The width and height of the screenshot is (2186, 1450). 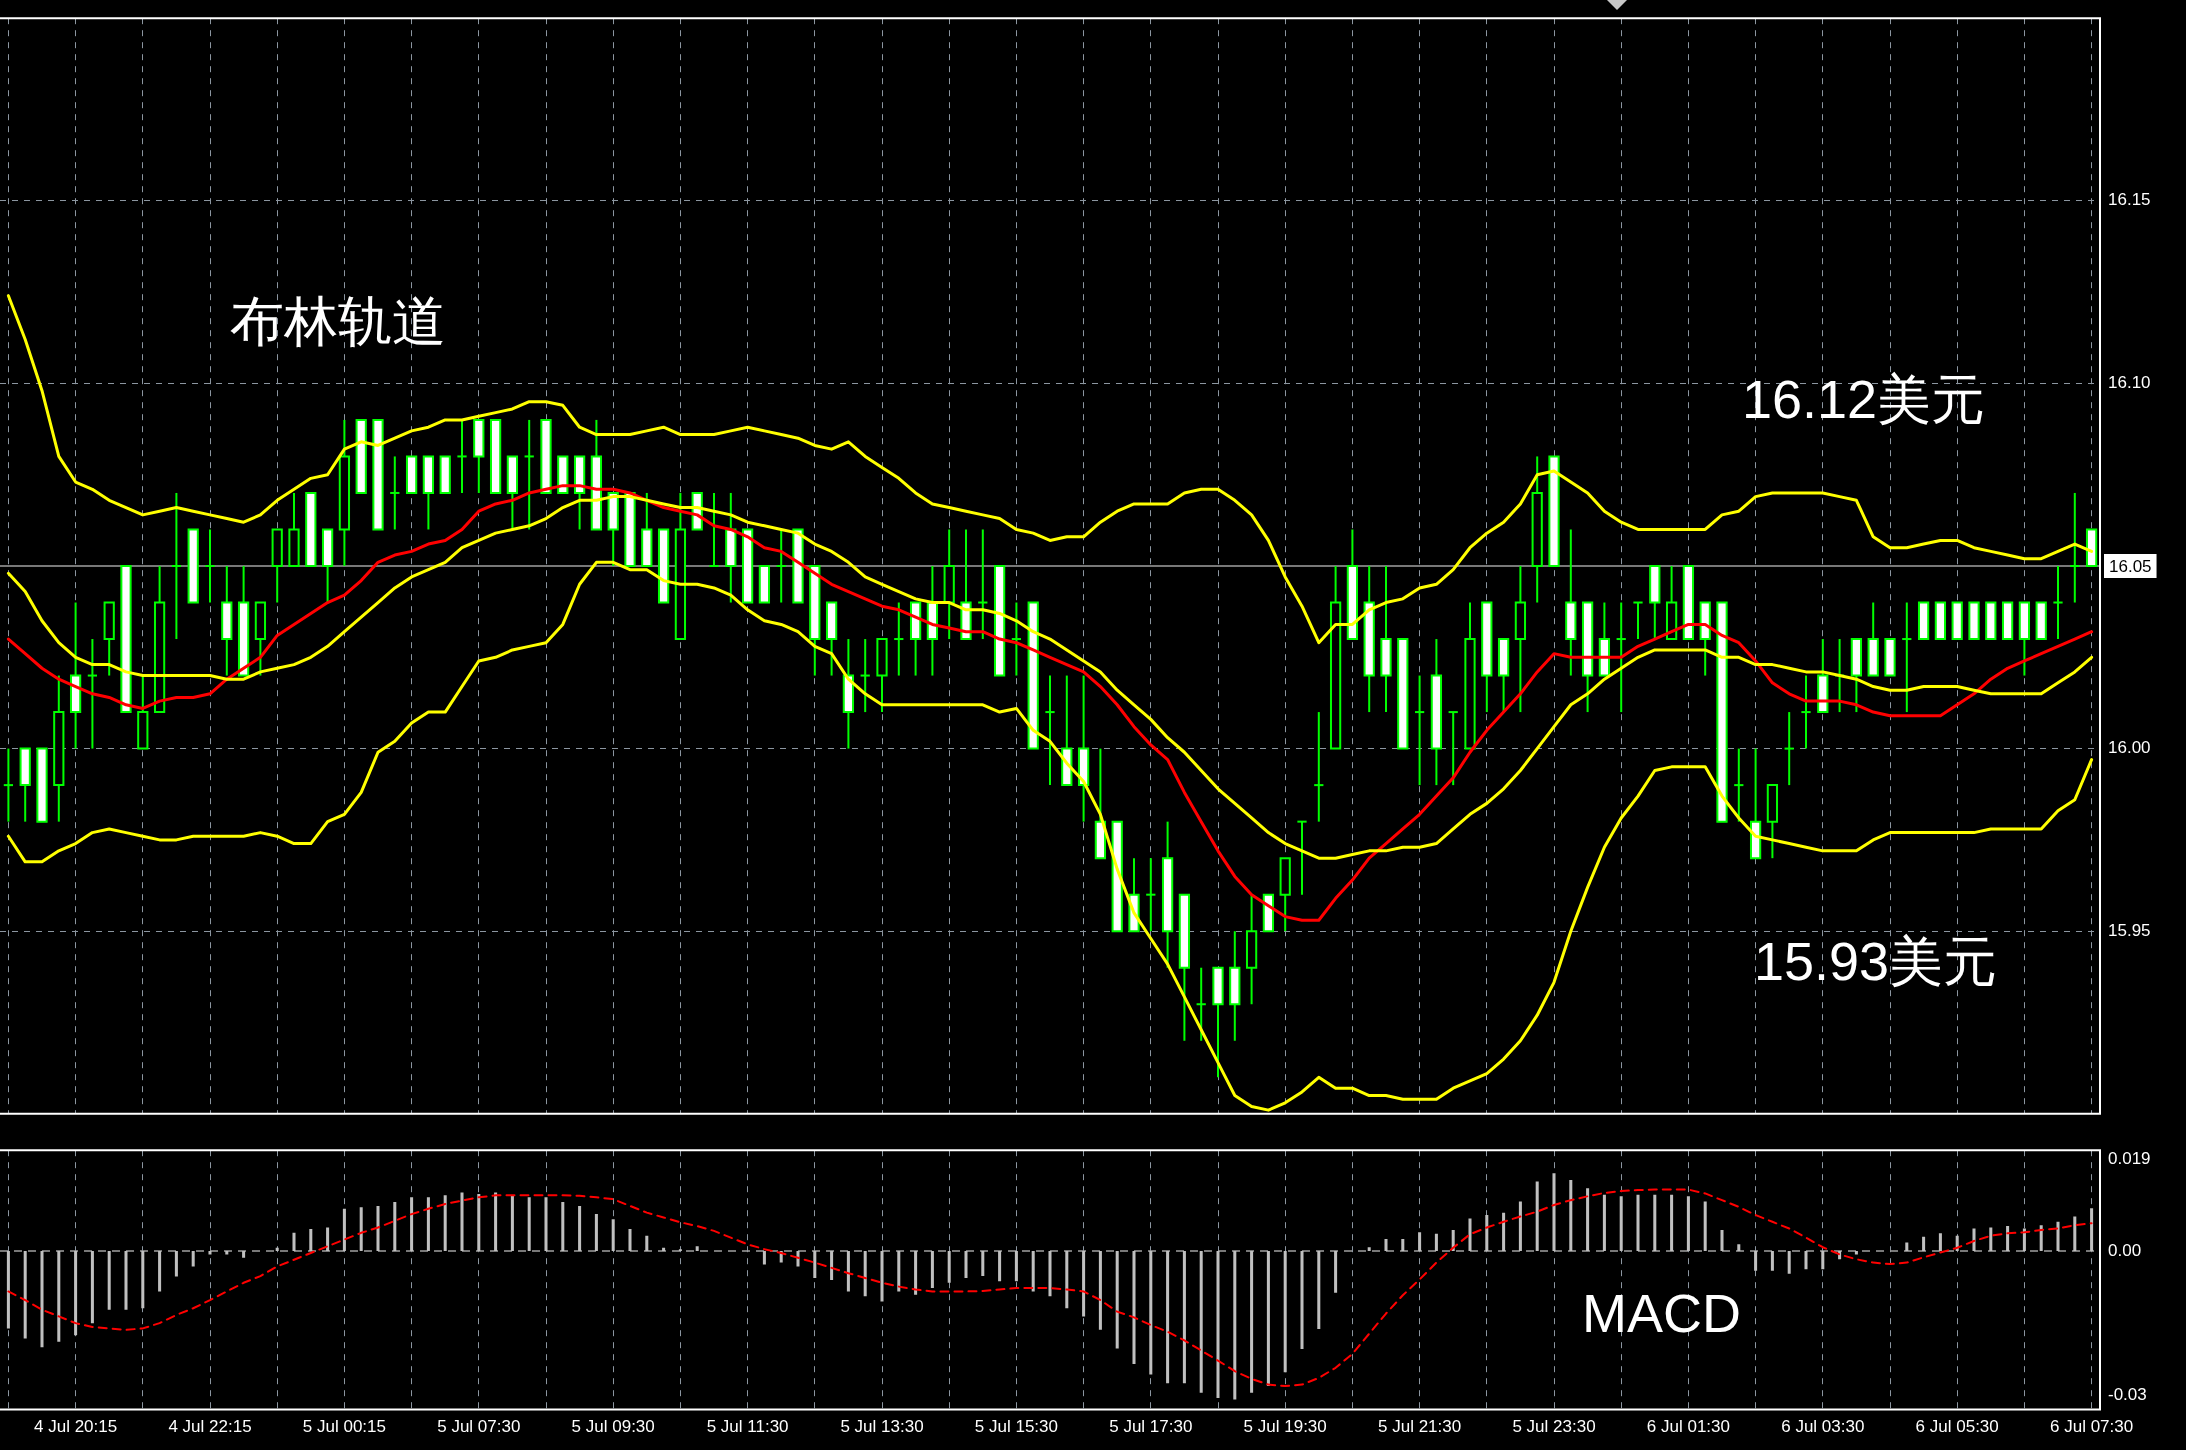 What do you see at coordinates (2125, 1250) in the screenshot?
I see `y-tick-label: 0.00` at bounding box center [2125, 1250].